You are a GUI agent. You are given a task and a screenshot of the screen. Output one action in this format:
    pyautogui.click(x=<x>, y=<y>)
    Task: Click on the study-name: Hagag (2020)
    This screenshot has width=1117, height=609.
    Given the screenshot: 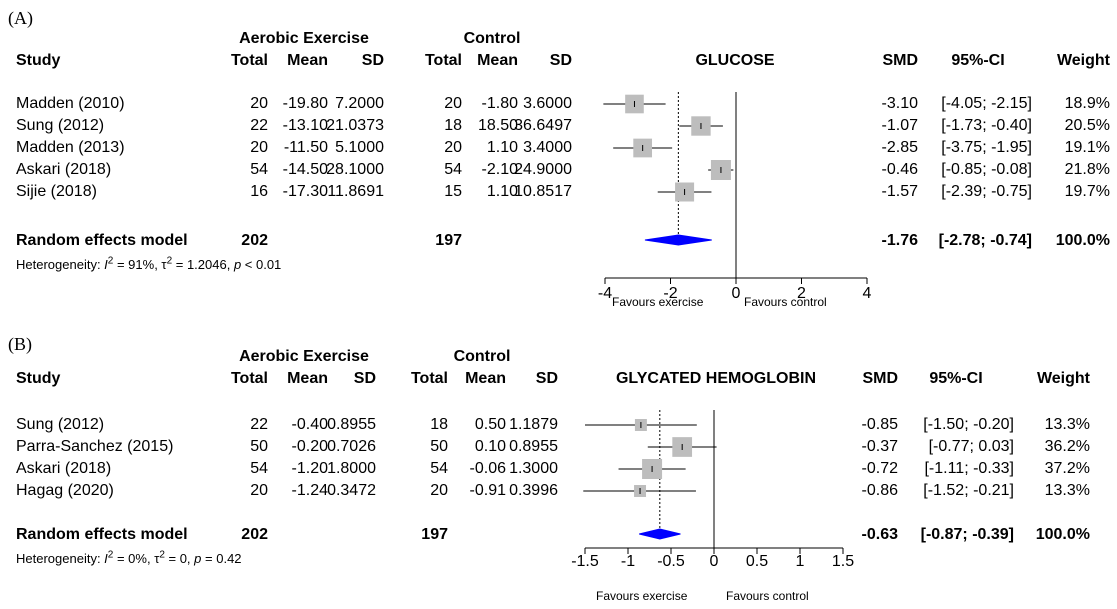 What is the action you would take?
    pyautogui.click(x=65, y=490)
    